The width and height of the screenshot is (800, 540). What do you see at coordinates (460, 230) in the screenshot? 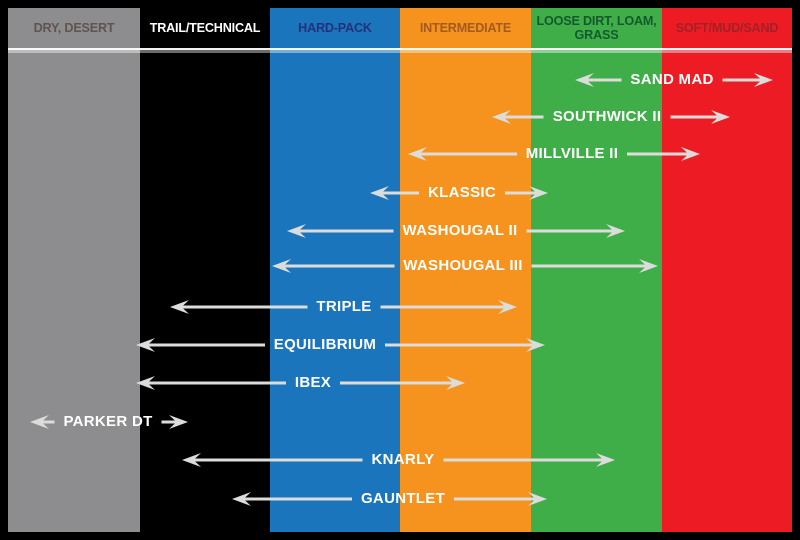
I see `tire-label-washougal-ii: WASHOUGAL II` at bounding box center [460, 230].